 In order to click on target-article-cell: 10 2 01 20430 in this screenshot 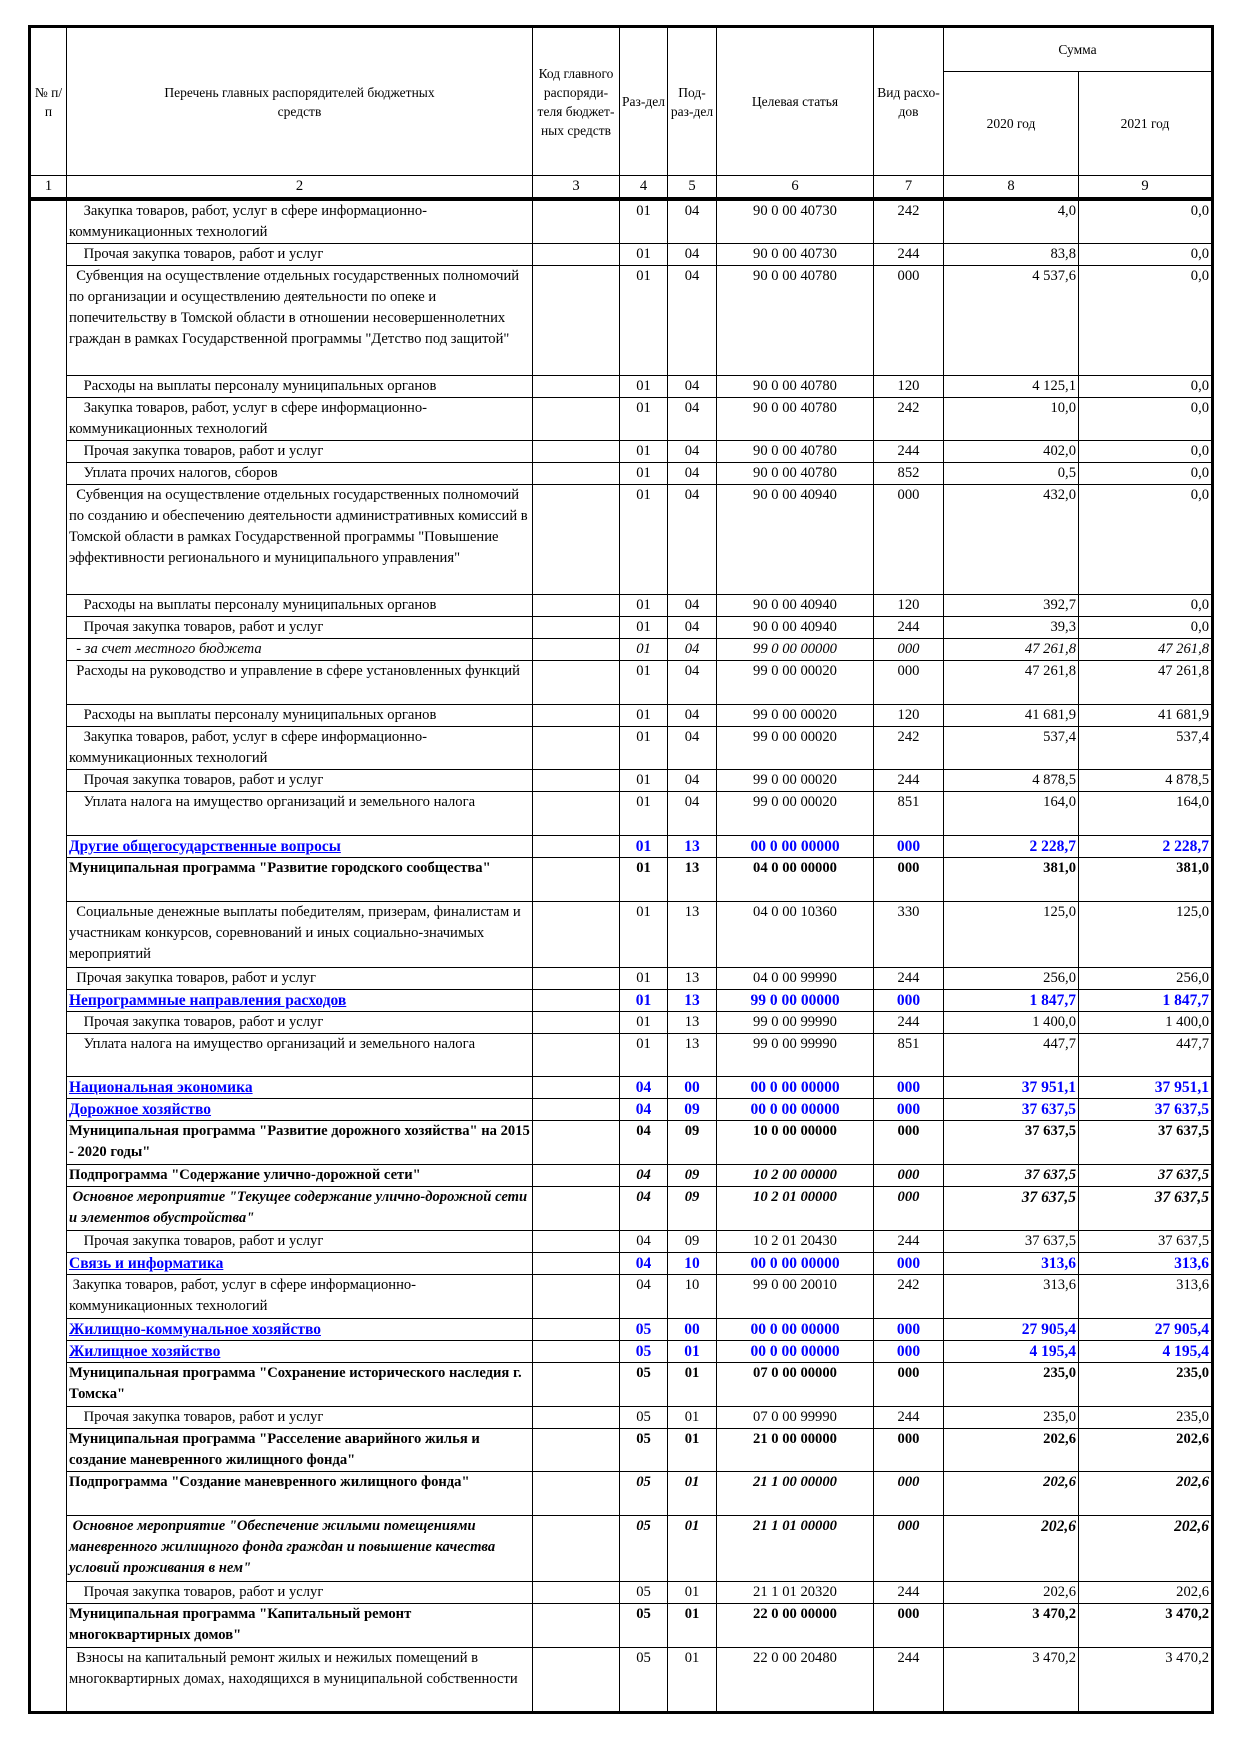, I will do `click(795, 1242)`.